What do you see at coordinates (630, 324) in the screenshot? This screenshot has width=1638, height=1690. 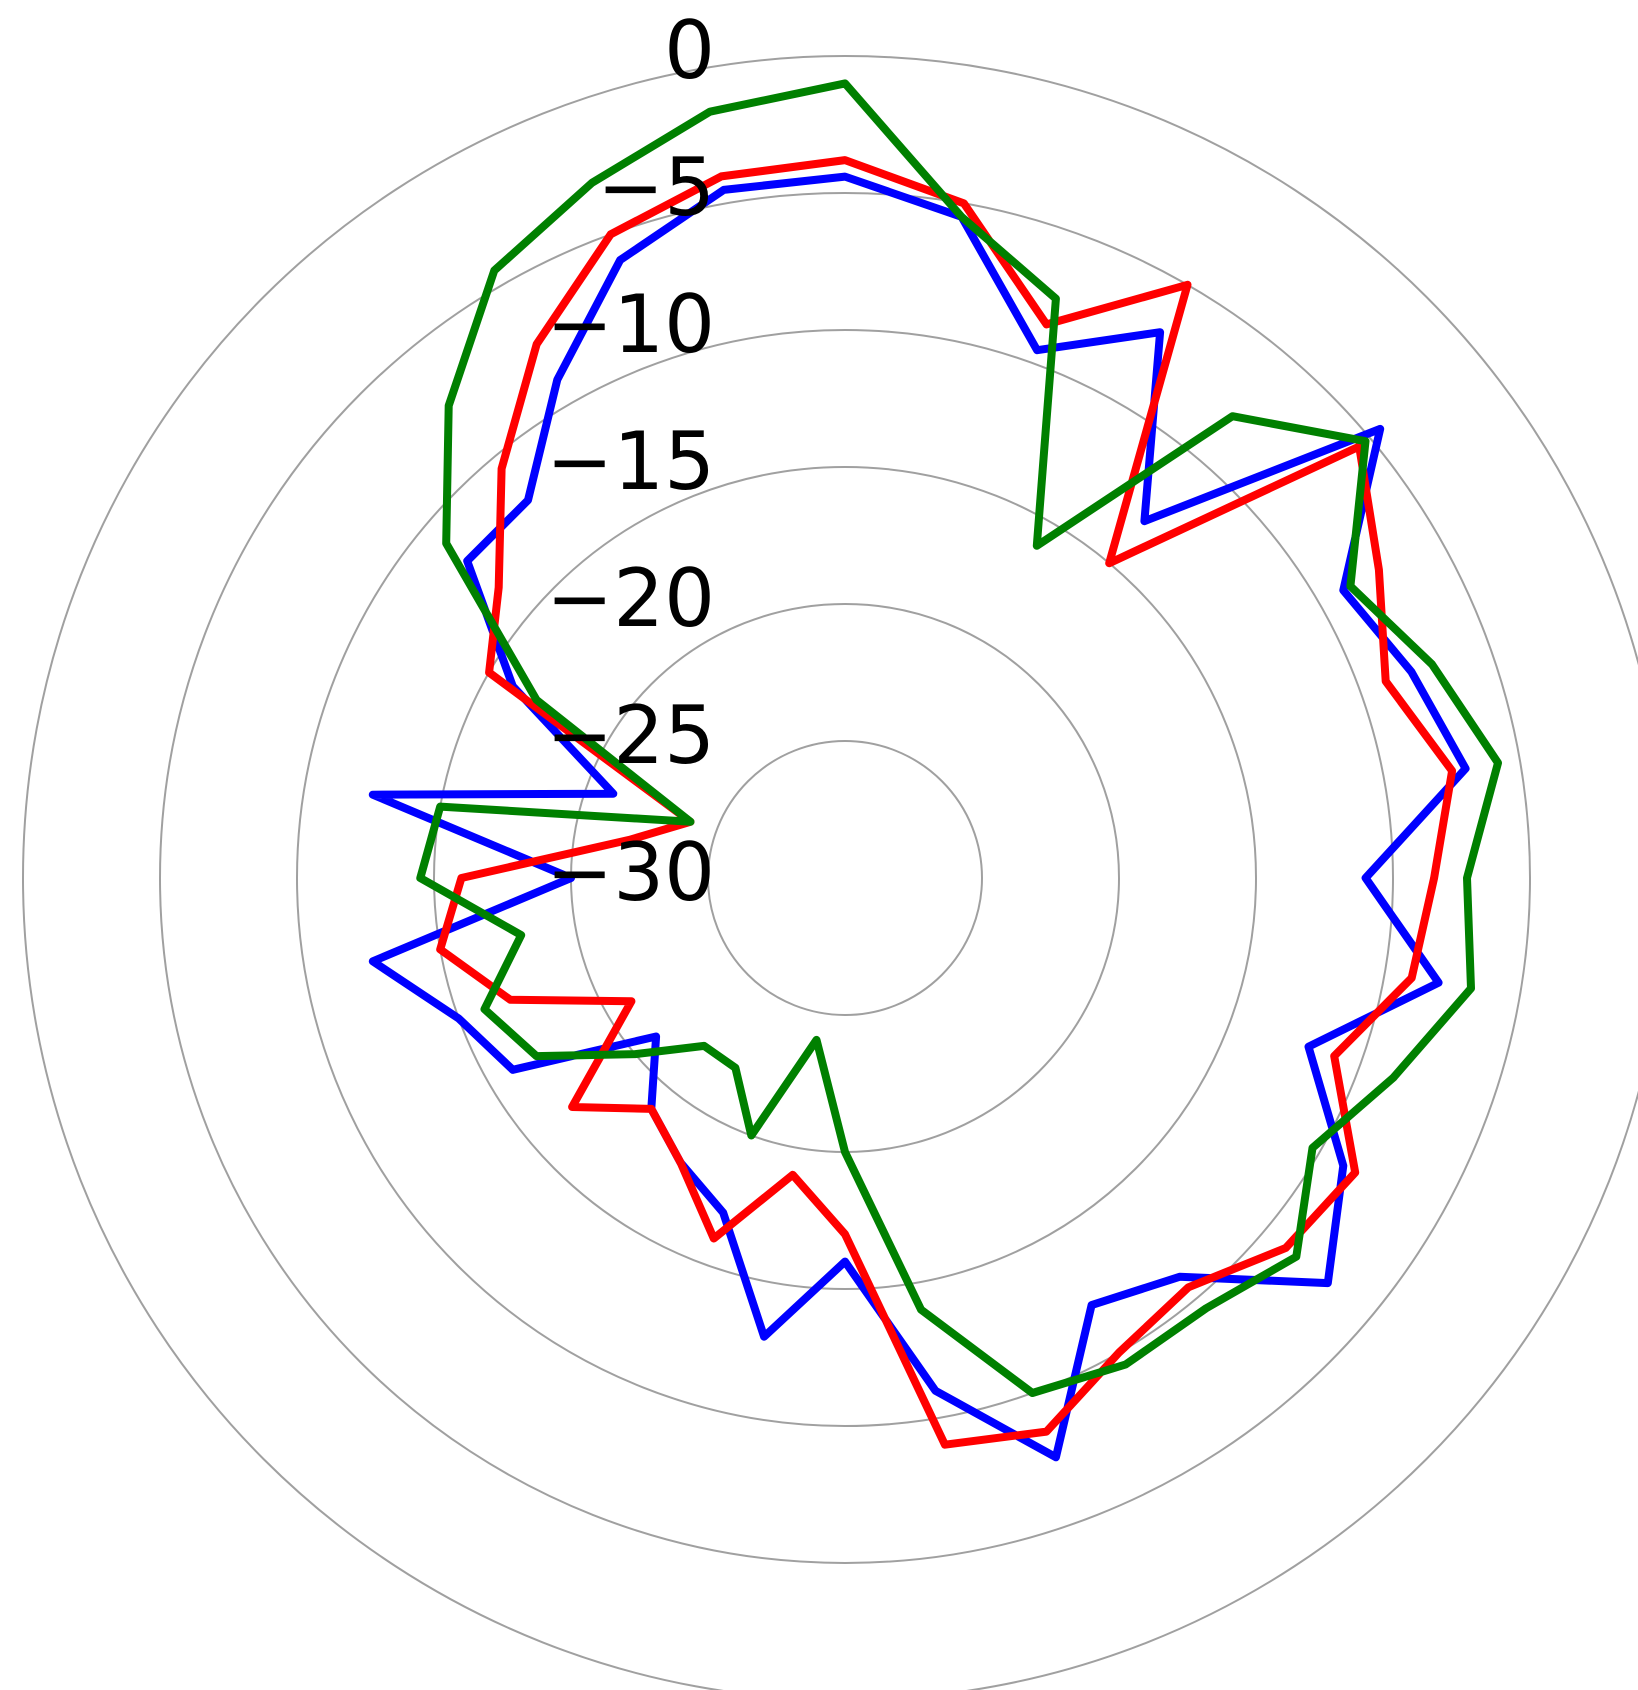 I see `r-tick-label: −10` at bounding box center [630, 324].